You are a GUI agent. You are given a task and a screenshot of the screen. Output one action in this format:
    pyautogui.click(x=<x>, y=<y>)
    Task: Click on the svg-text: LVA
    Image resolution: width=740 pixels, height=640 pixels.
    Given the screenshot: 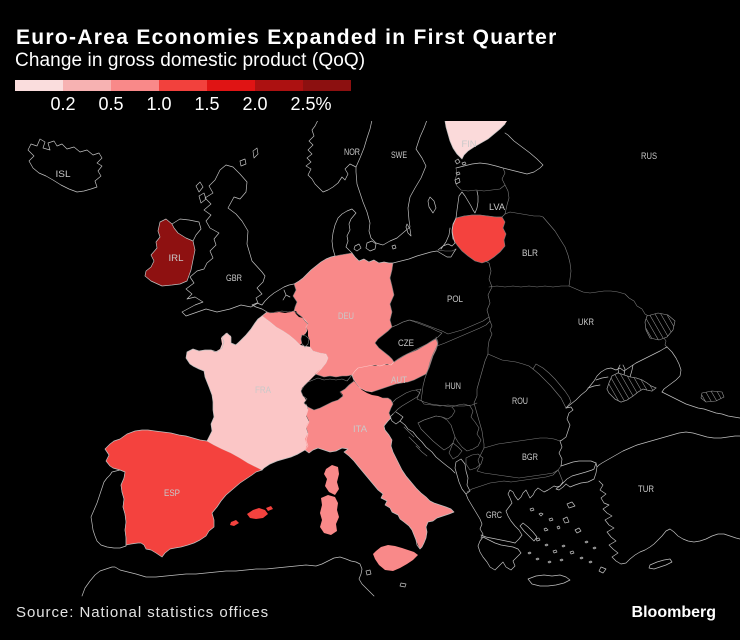 What is the action you would take?
    pyautogui.click(x=497, y=207)
    